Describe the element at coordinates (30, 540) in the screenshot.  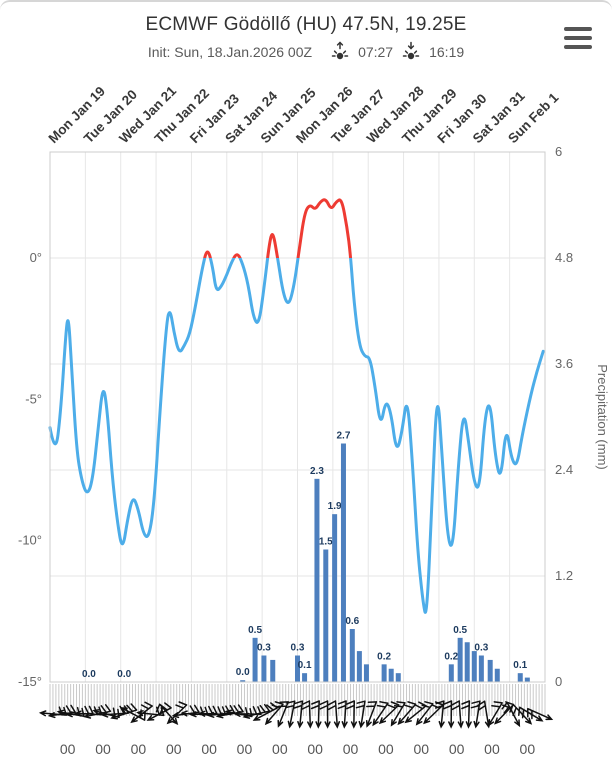
I see `temp-tick-label: -10°` at that location.